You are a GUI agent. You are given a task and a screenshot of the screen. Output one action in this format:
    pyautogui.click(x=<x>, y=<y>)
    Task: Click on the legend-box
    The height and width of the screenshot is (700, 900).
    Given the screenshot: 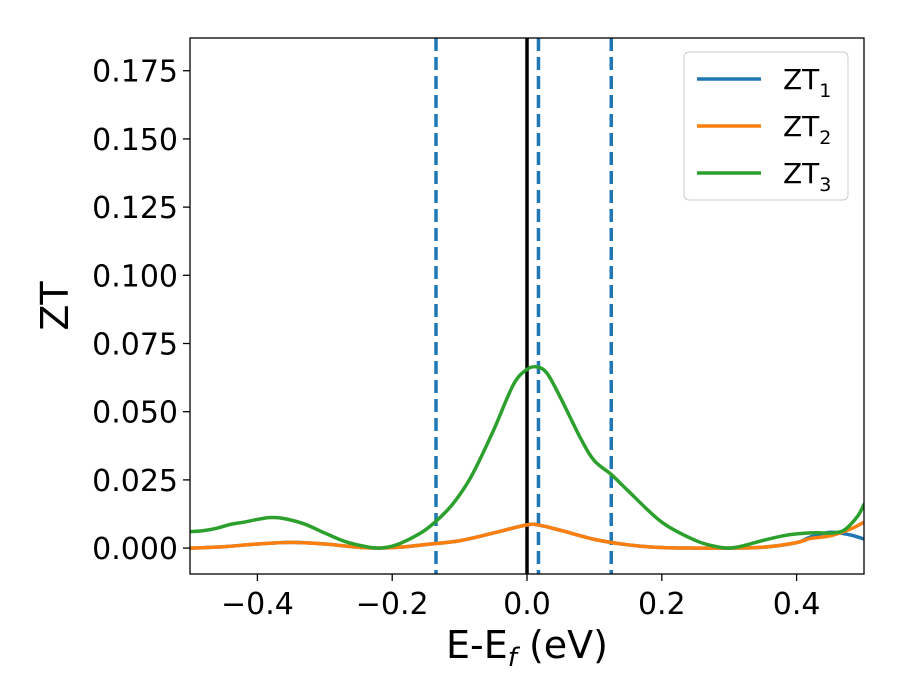 What is the action you would take?
    pyautogui.click(x=766, y=126)
    